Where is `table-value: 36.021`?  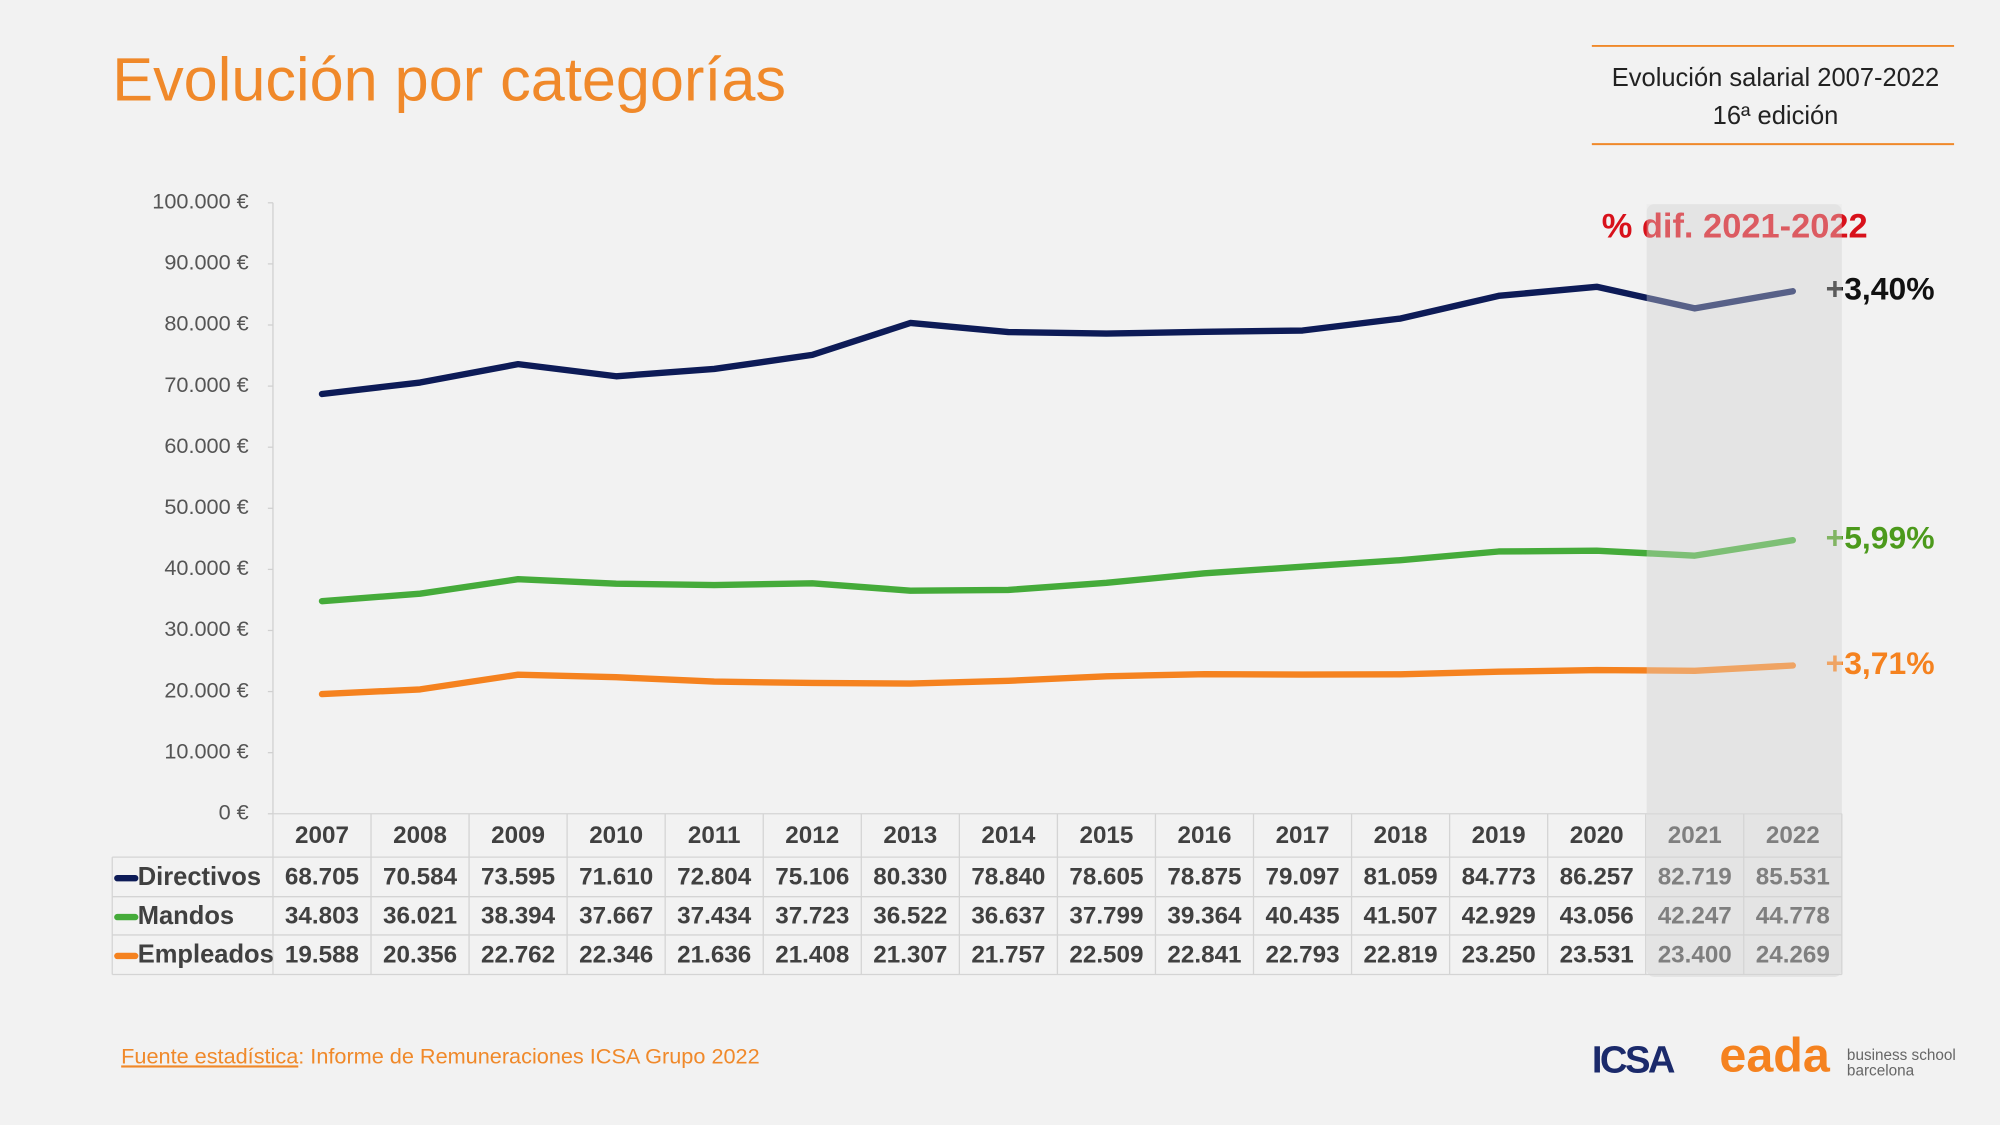 table-value: 36.021 is located at coordinates (420, 915).